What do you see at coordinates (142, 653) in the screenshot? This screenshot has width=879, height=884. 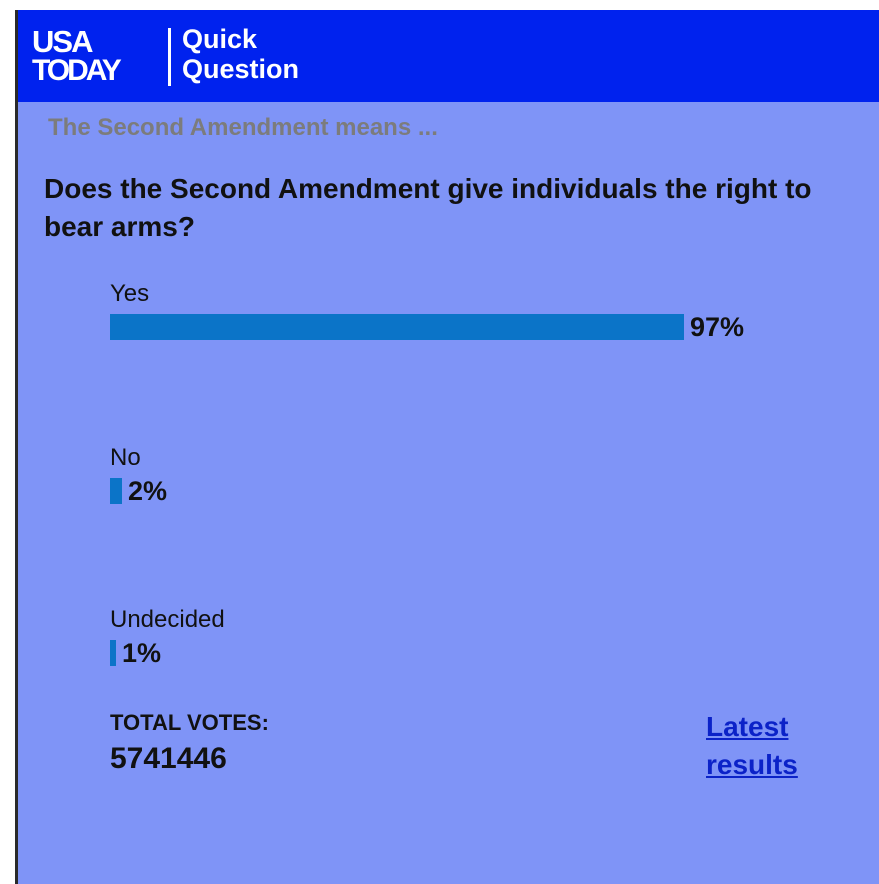 I see `result-percent: 1%` at bounding box center [142, 653].